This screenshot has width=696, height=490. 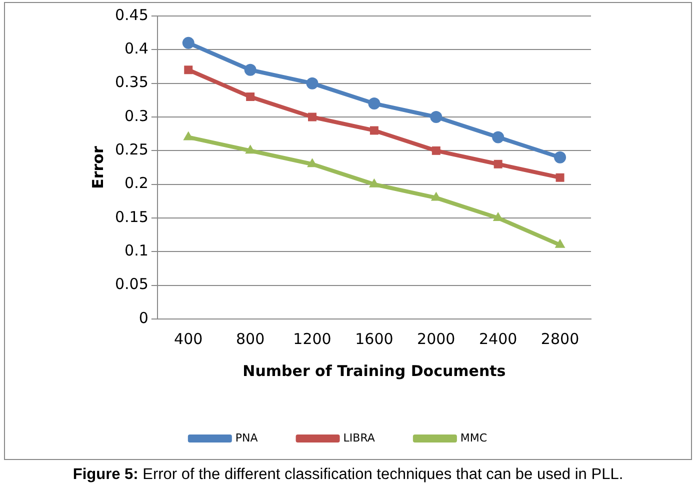 What do you see at coordinates (131, 15) in the screenshot?
I see `y-tick-label: 0.45` at bounding box center [131, 15].